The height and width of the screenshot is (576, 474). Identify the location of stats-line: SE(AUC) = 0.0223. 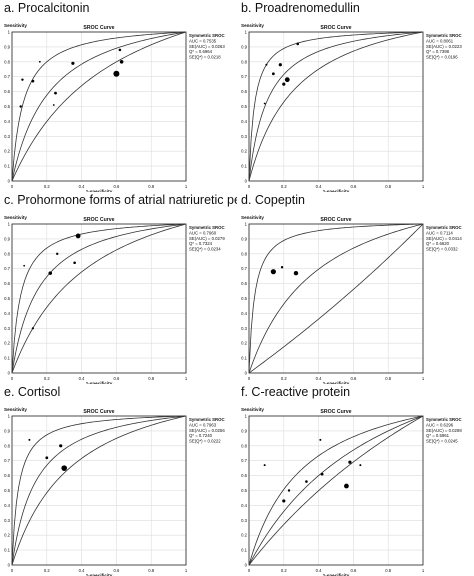
(444, 46).